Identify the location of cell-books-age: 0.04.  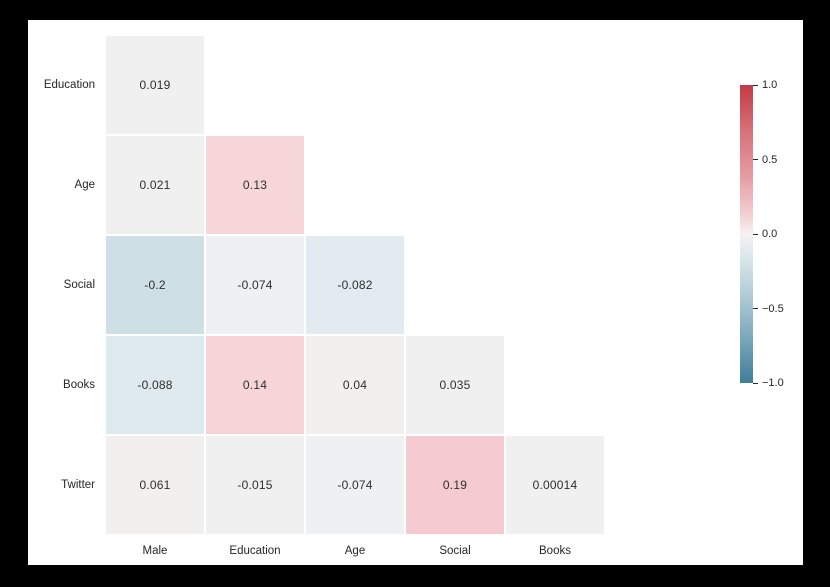
(355, 385).